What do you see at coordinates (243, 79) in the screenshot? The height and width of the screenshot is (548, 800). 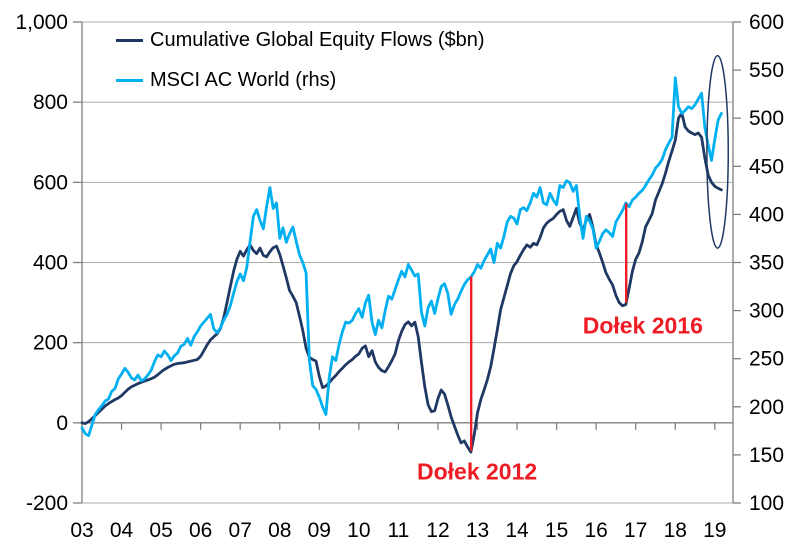 I see `legend-label-msci: MSCI AC World (rhs)` at bounding box center [243, 79].